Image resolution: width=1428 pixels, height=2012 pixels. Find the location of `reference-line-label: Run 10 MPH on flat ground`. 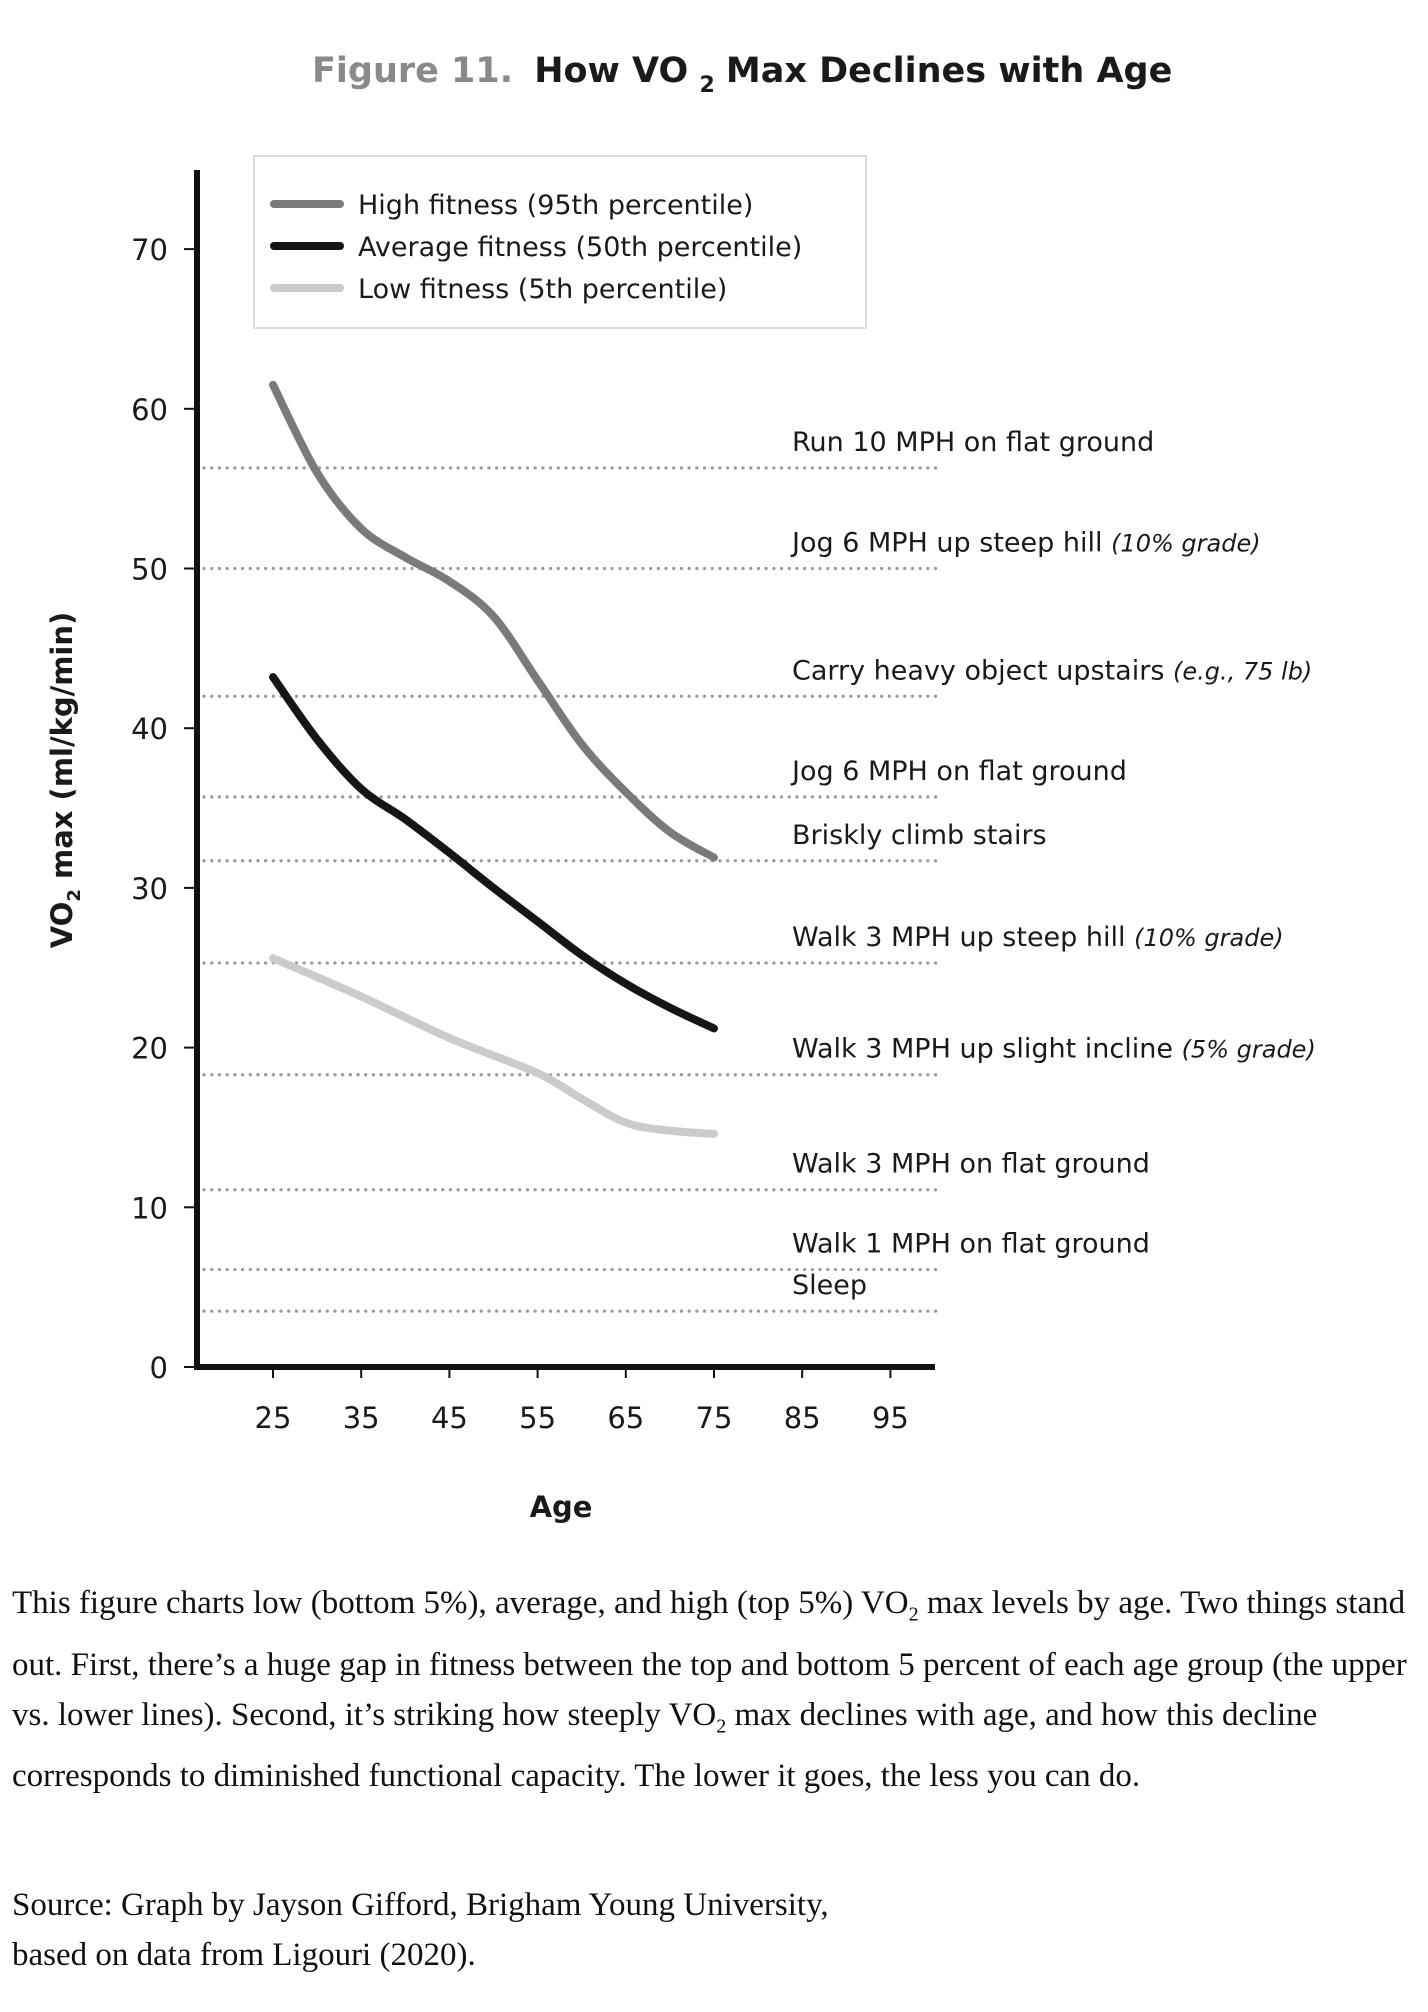

reference-line-label: Run 10 MPH on flat ground is located at coordinates (973, 442).